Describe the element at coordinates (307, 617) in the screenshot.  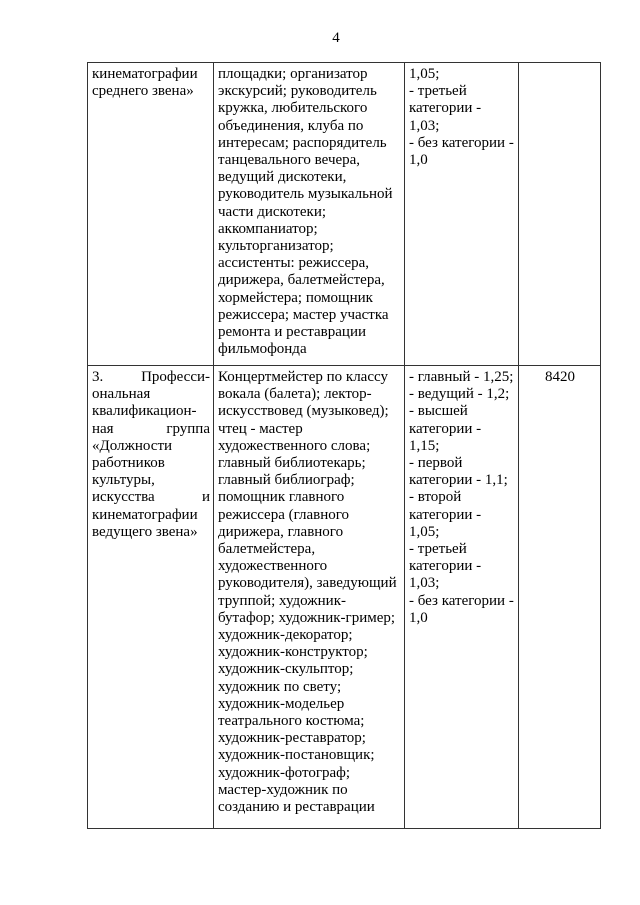
I see `text-line: бутафор; художник-гример;` at that location.